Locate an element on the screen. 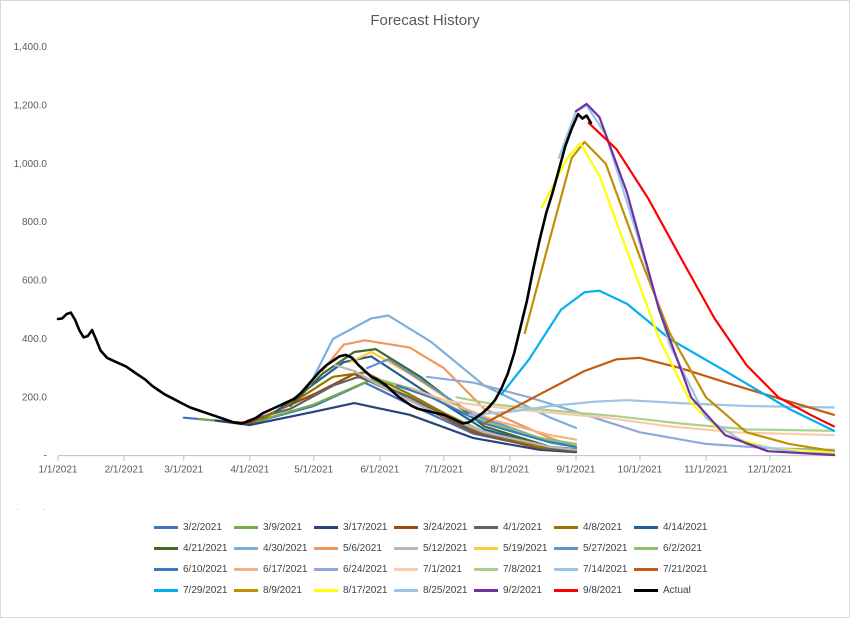  legend-item: 7/14/2021 is located at coordinates (591, 569).